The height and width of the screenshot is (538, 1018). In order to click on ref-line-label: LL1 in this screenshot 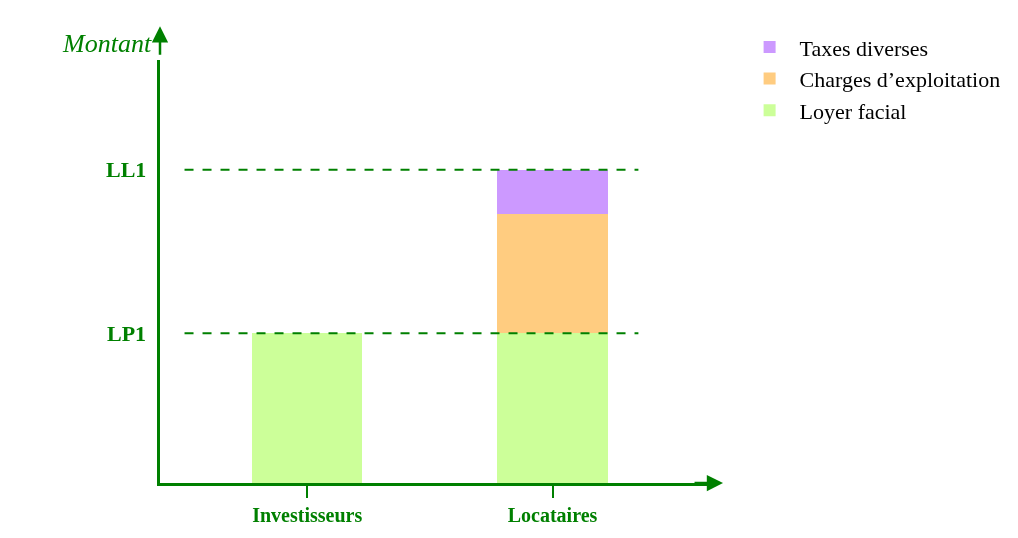, I will do `click(126, 169)`.